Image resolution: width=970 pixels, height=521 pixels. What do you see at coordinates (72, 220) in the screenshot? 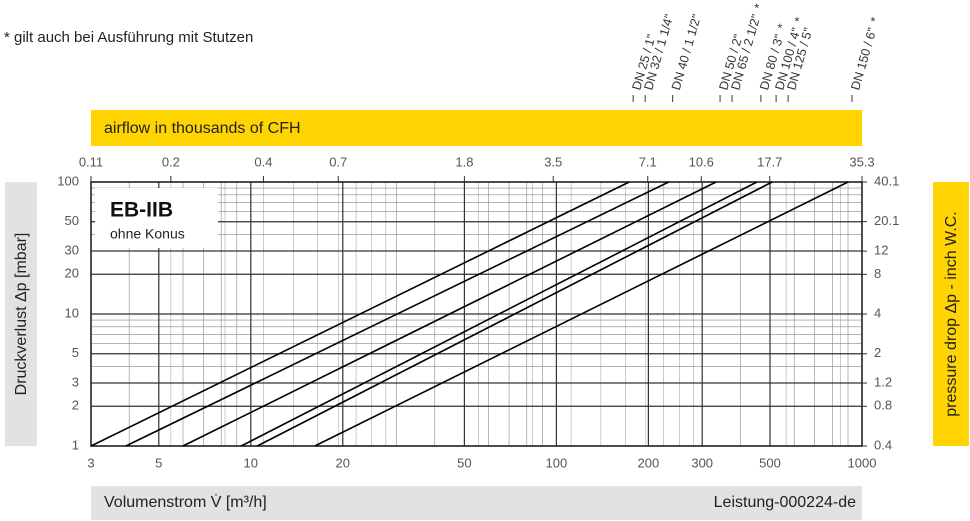
I see `y-tick-label: 50` at bounding box center [72, 220].